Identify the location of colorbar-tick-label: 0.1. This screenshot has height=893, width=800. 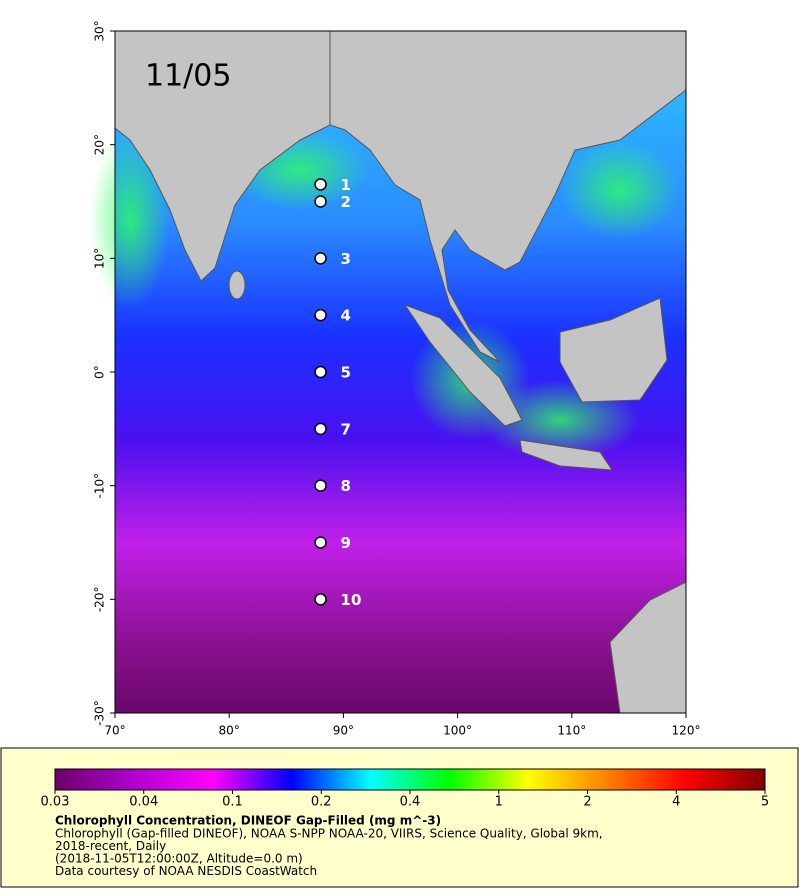
(232, 802).